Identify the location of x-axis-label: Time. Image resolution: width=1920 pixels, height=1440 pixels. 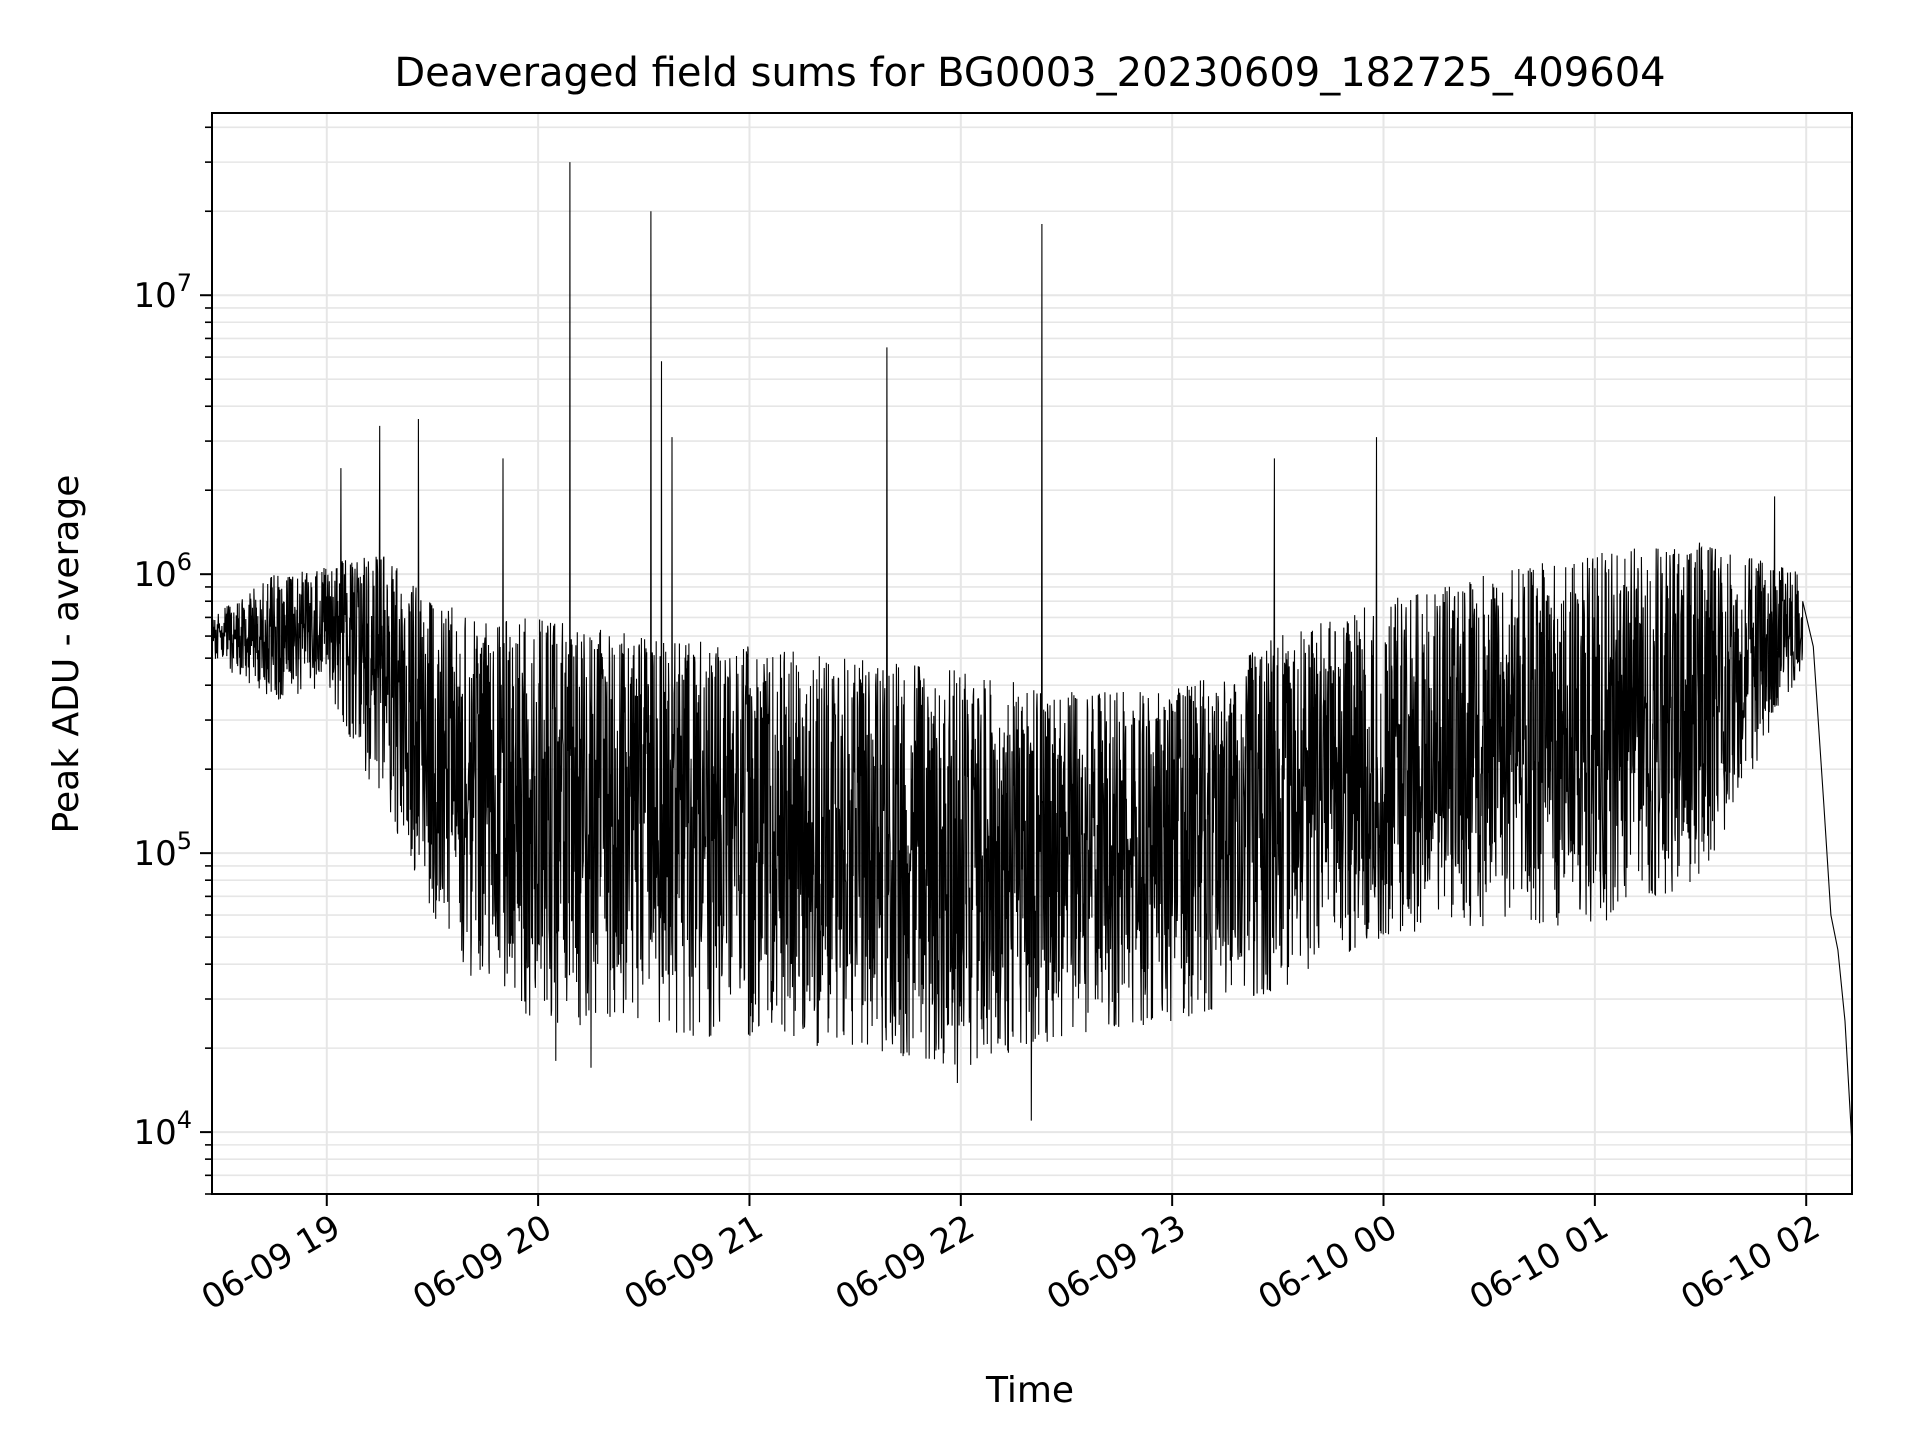
(1029, 1390).